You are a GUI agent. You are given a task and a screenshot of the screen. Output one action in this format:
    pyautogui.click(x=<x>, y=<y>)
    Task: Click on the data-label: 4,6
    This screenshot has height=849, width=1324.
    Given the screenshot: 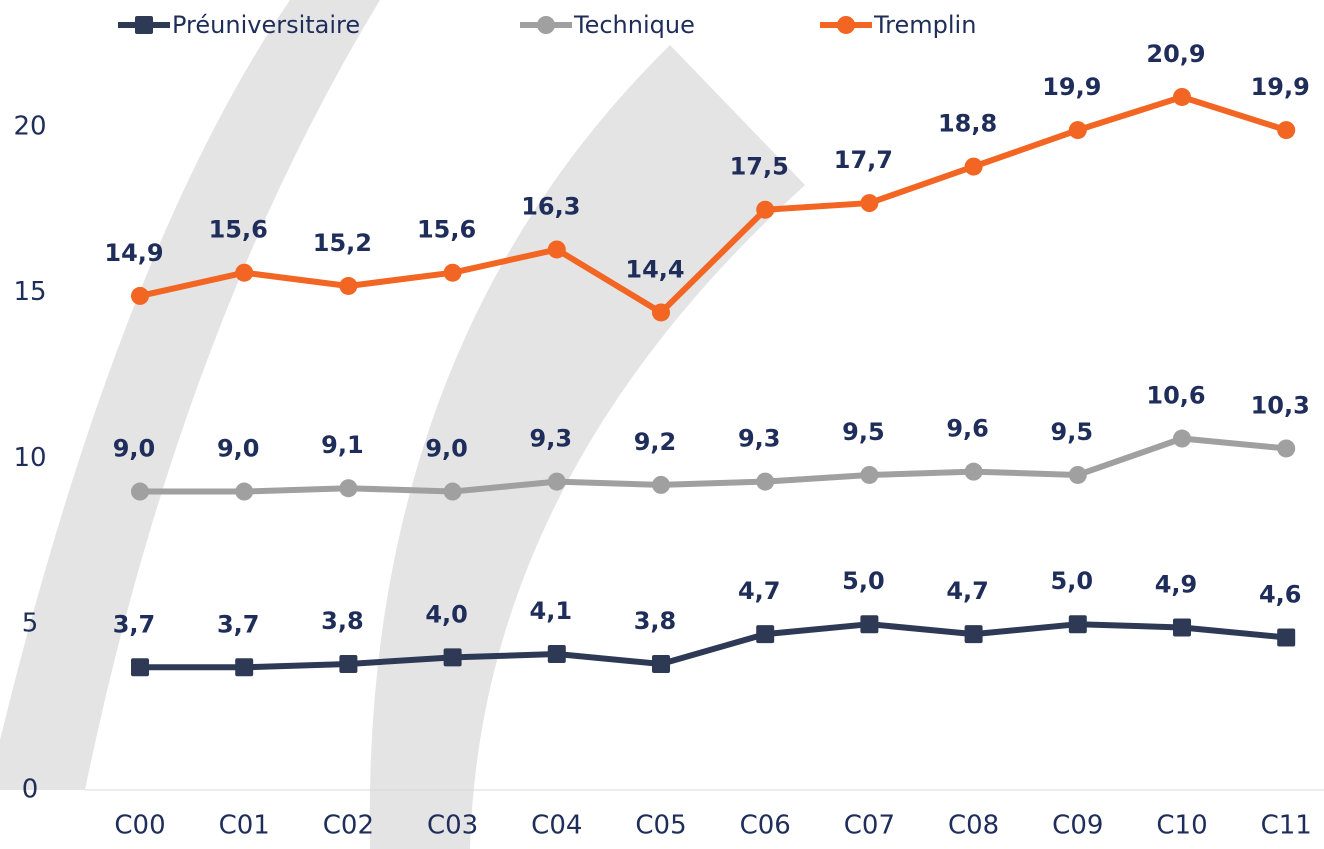 What is the action you would take?
    pyautogui.click(x=1280, y=594)
    